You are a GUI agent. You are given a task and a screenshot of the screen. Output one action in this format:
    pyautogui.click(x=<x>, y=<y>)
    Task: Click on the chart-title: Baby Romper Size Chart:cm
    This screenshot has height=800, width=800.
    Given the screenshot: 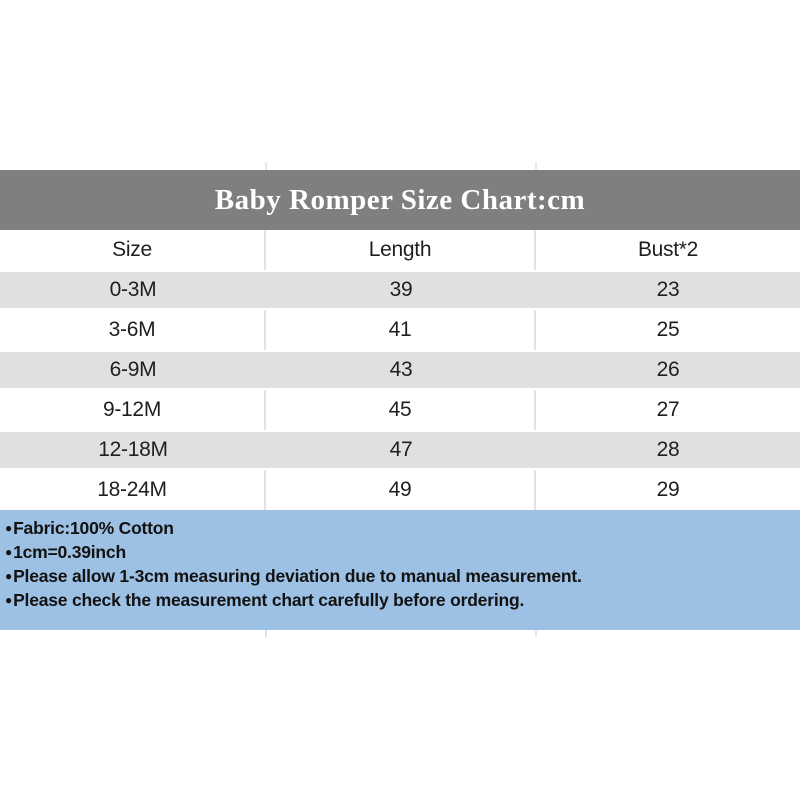 What is the action you would take?
    pyautogui.click(x=400, y=199)
    